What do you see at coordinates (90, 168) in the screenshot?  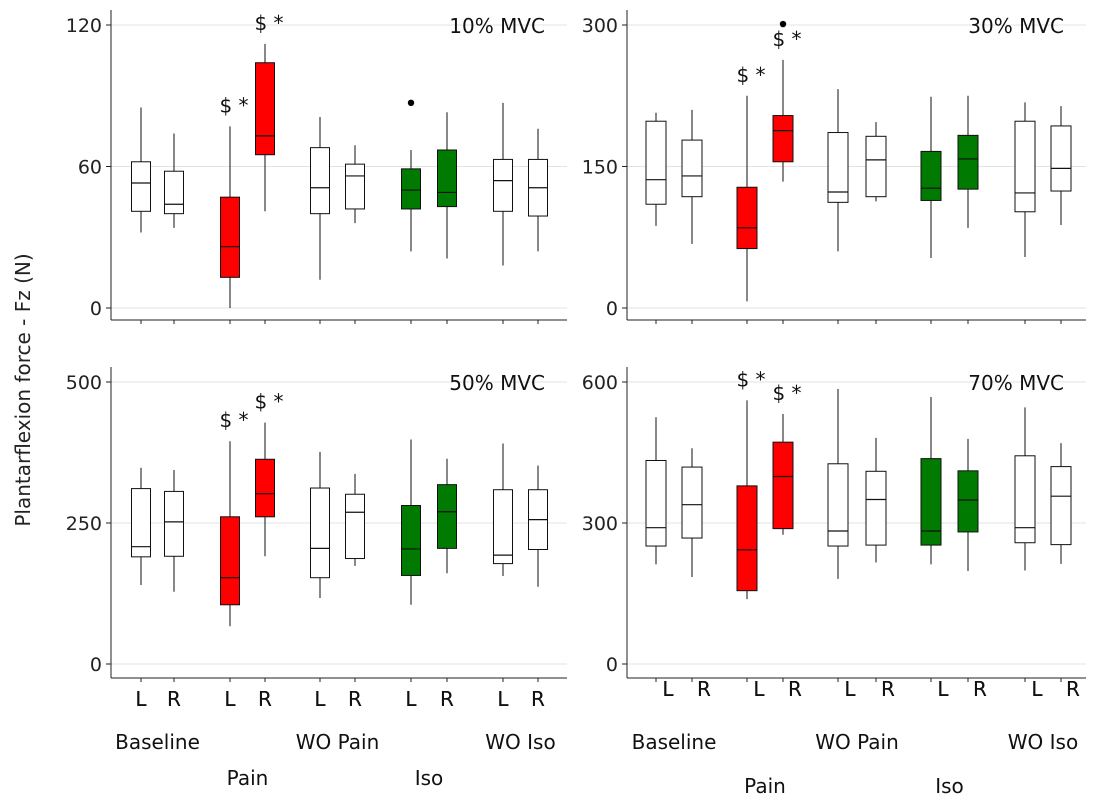 I see `y-tick-label: 60` at bounding box center [90, 168].